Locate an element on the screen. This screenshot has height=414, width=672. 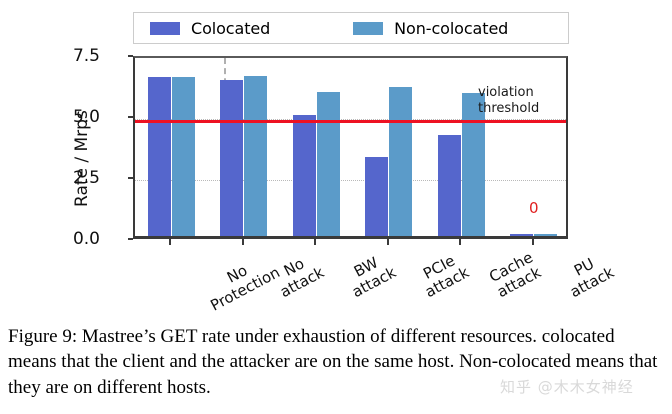
x-axis-tick-label: No attack is located at coordinates (298, 275).